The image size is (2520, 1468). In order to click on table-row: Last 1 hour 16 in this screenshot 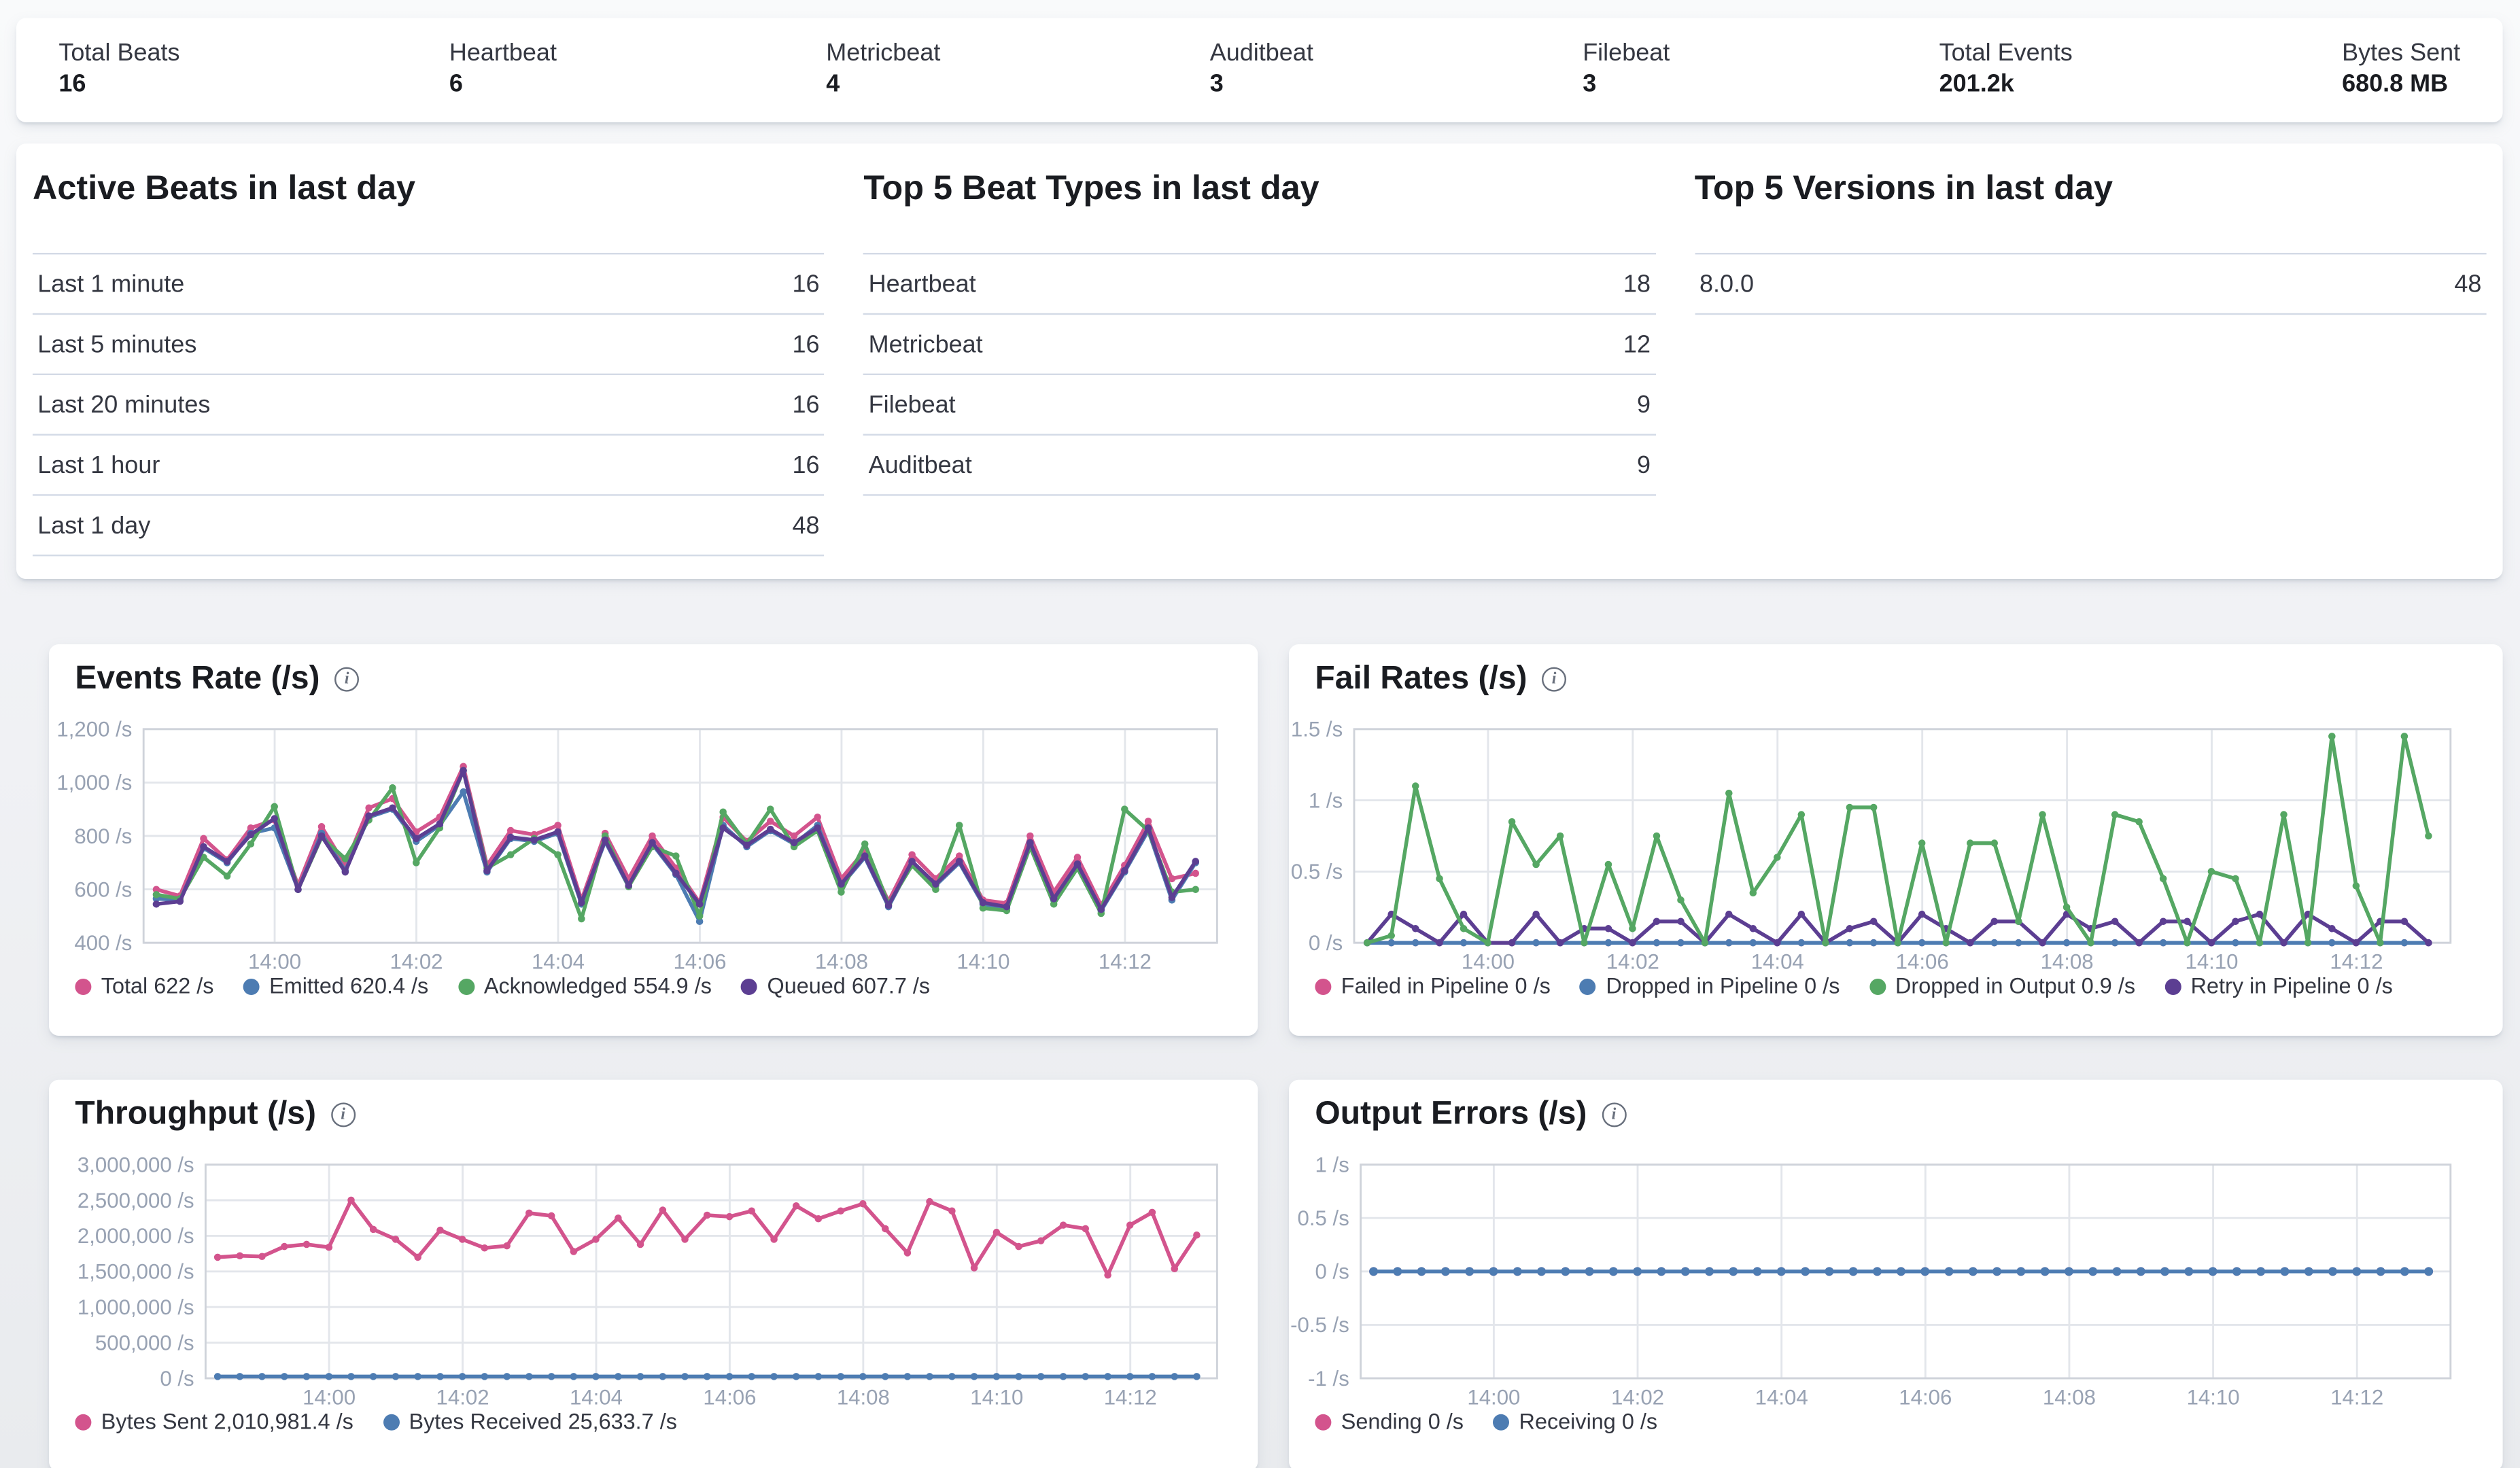, I will do `click(429, 466)`.